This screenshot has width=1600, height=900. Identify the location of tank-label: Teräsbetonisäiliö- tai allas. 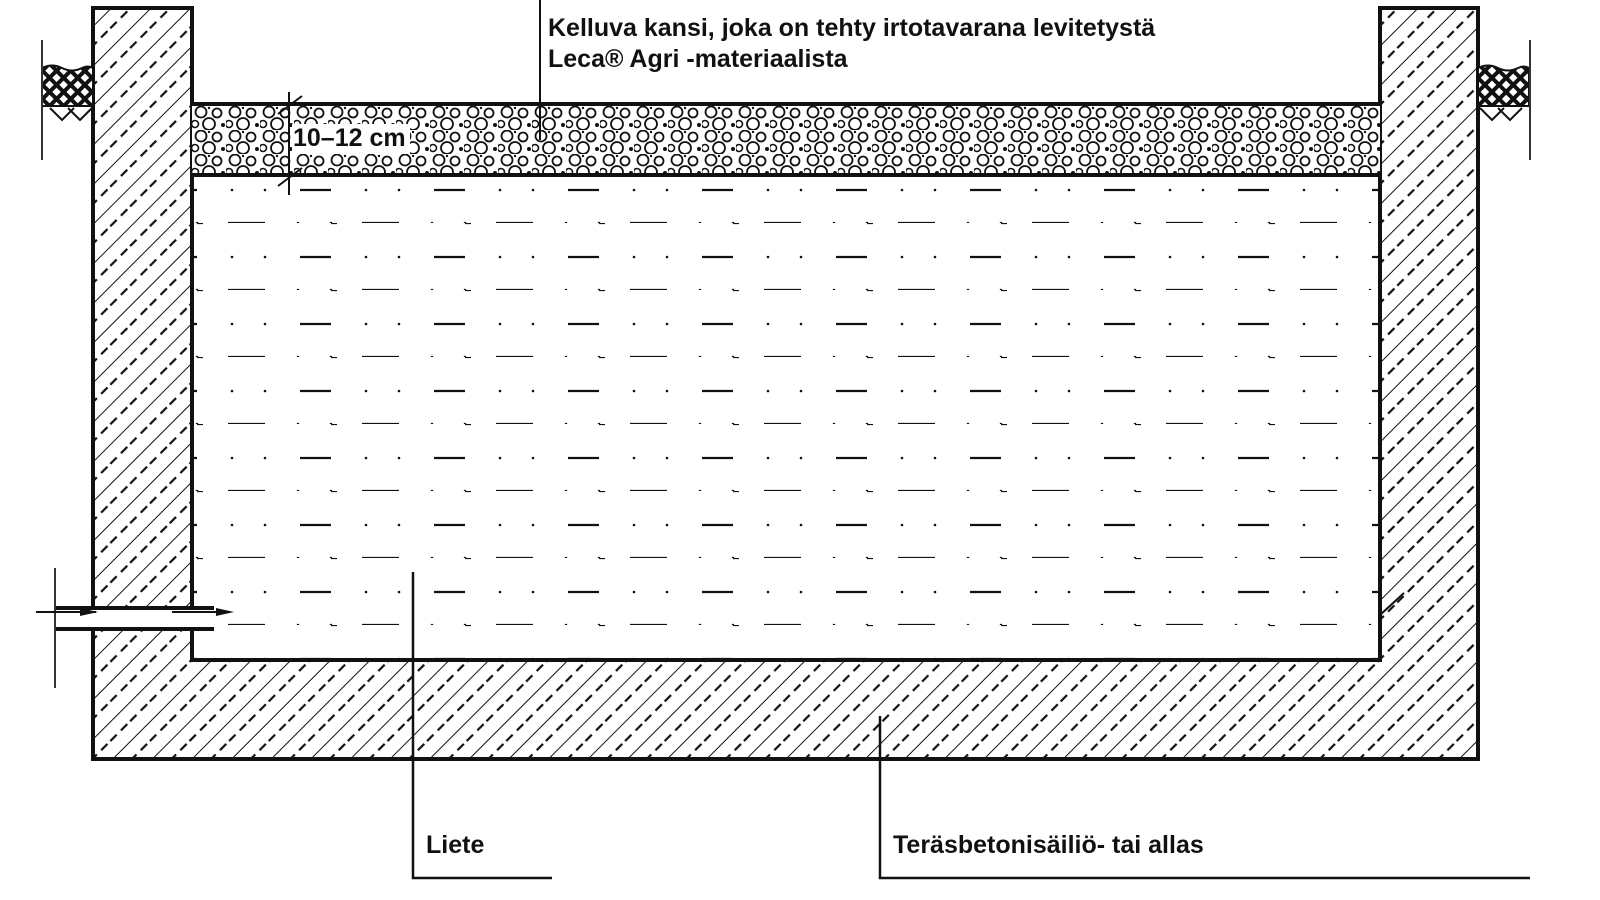
(1048, 845).